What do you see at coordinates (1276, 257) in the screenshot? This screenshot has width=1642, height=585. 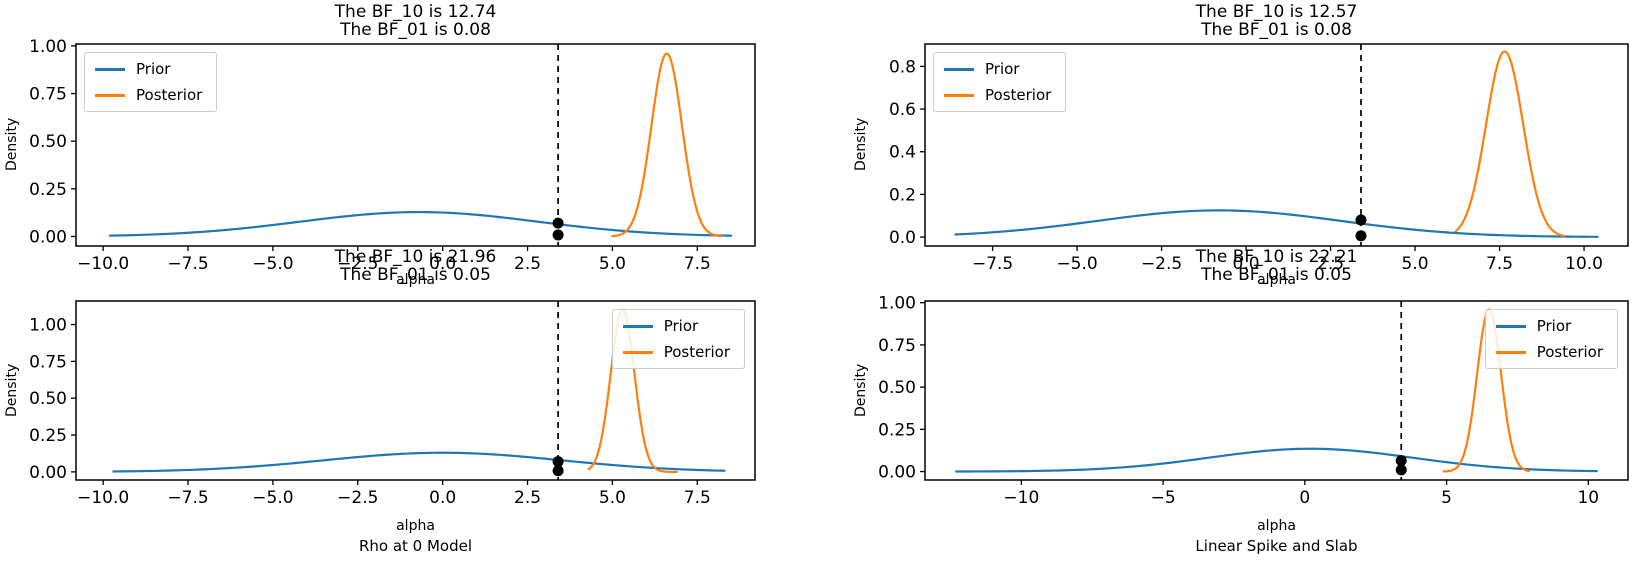 I see `bf10-title-line: The BF_10 is 22.21` at bounding box center [1276, 257].